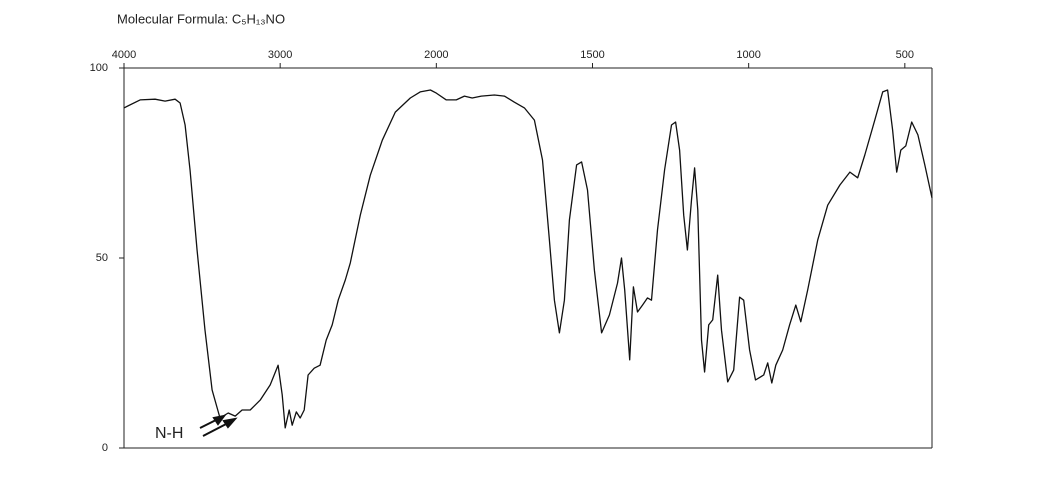  I want to click on x-tick-label: 4000, so click(124, 55).